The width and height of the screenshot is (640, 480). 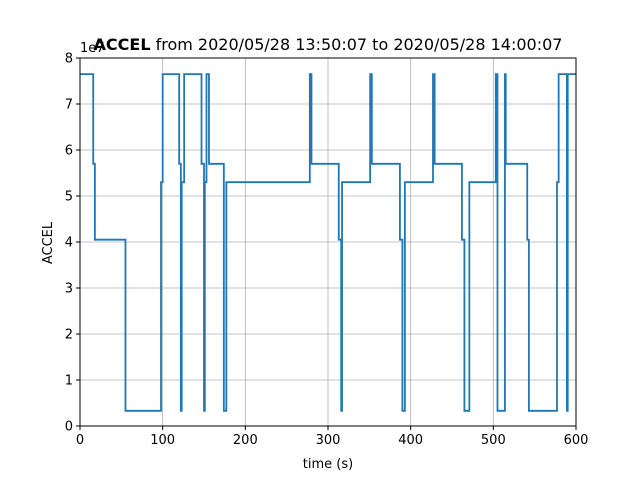 I want to click on y-offset-label: 1e7, so click(x=92, y=48).